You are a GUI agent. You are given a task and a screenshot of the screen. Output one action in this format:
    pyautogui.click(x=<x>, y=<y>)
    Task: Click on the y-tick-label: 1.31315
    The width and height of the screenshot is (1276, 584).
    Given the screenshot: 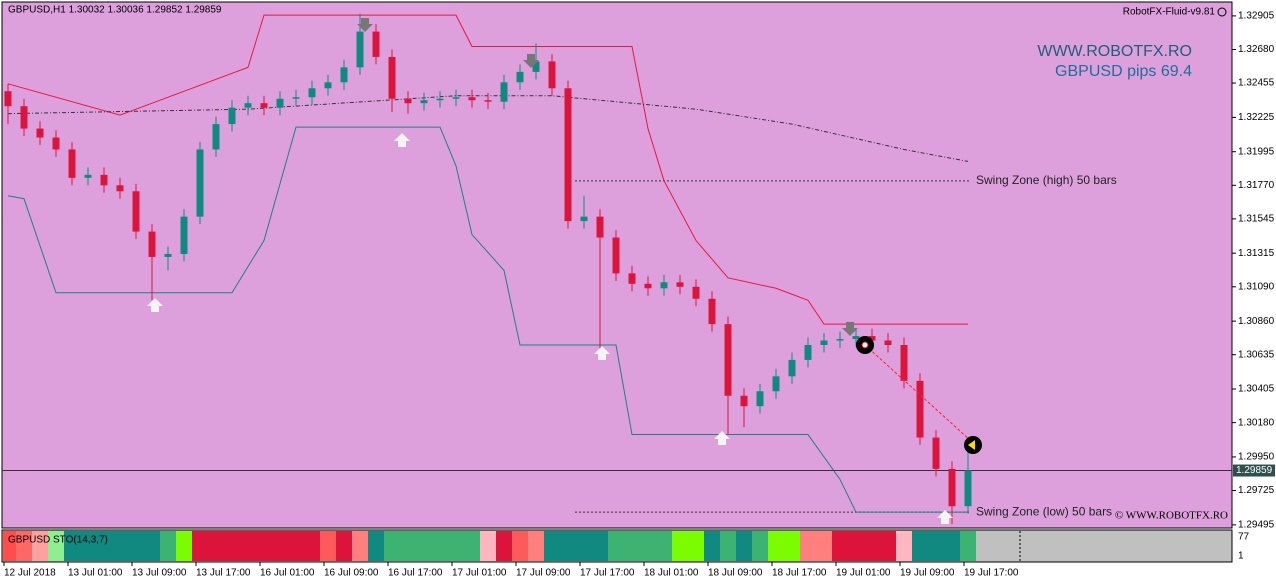 What is the action you would take?
    pyautogui.click(x=1256, y=253)
    